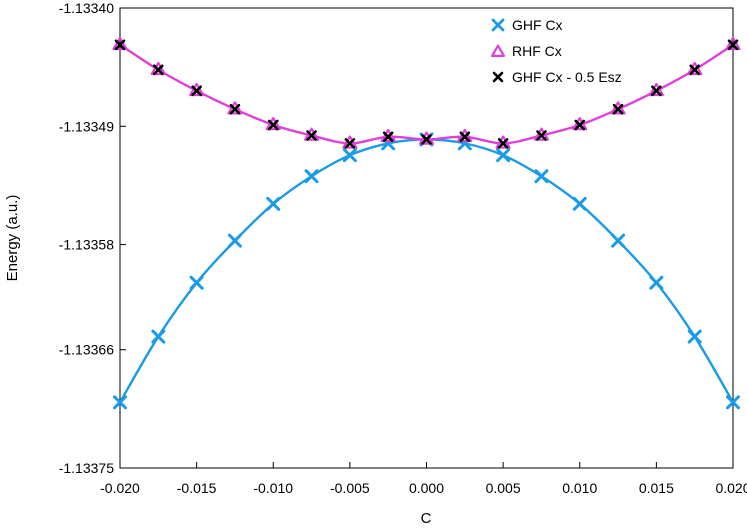 Image resolution: width=747 pixels, height=529 pixels. I want to click on legend-label: GHF Cx - 0.5 Esz, so click(567, 77).